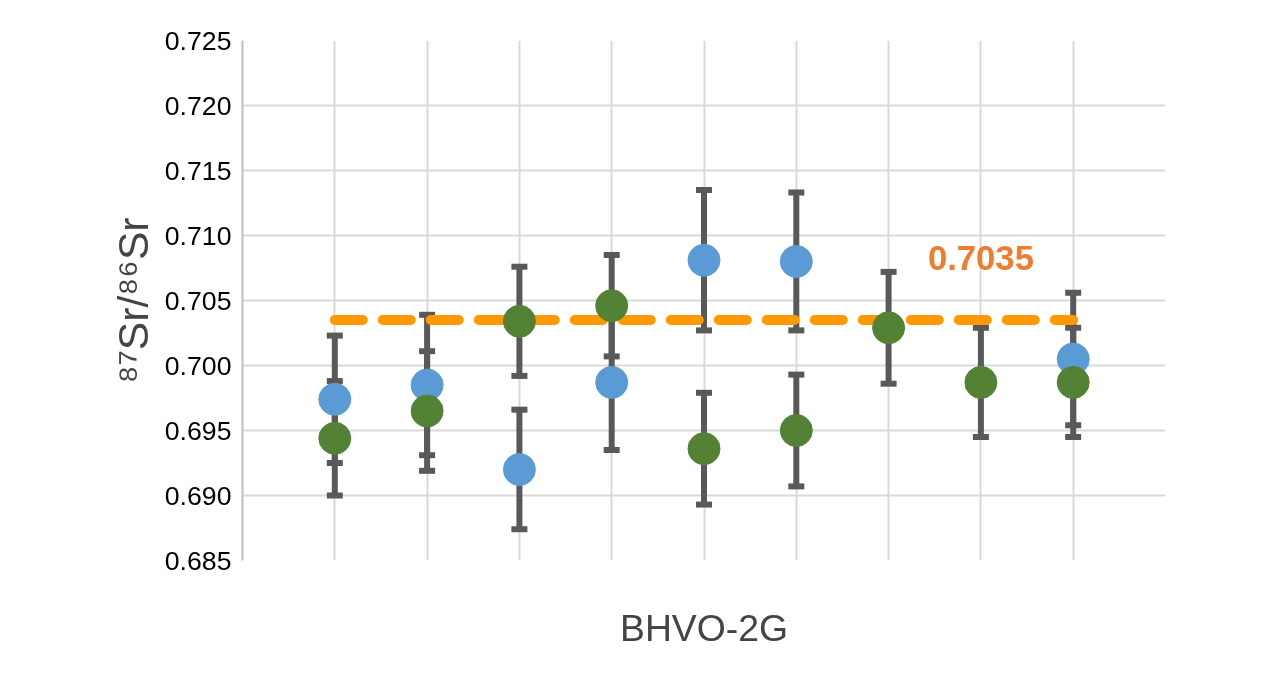  What do you see at coordinates (198, 235) in the screenshot?
I see `y-tick-label: 0.710` at bounding box center [198, 235].